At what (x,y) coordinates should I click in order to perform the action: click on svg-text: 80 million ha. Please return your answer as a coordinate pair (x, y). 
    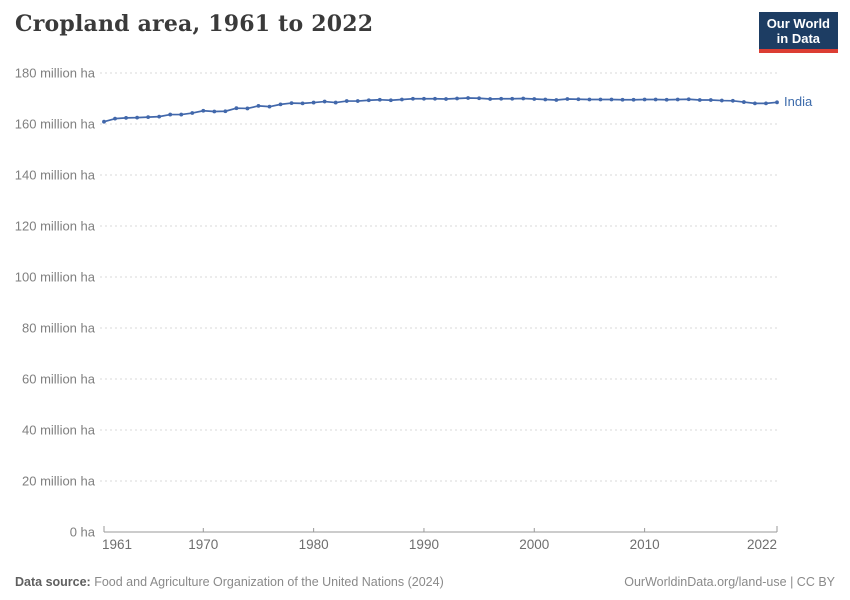
    Looking at the image, I should click on (59, 328).